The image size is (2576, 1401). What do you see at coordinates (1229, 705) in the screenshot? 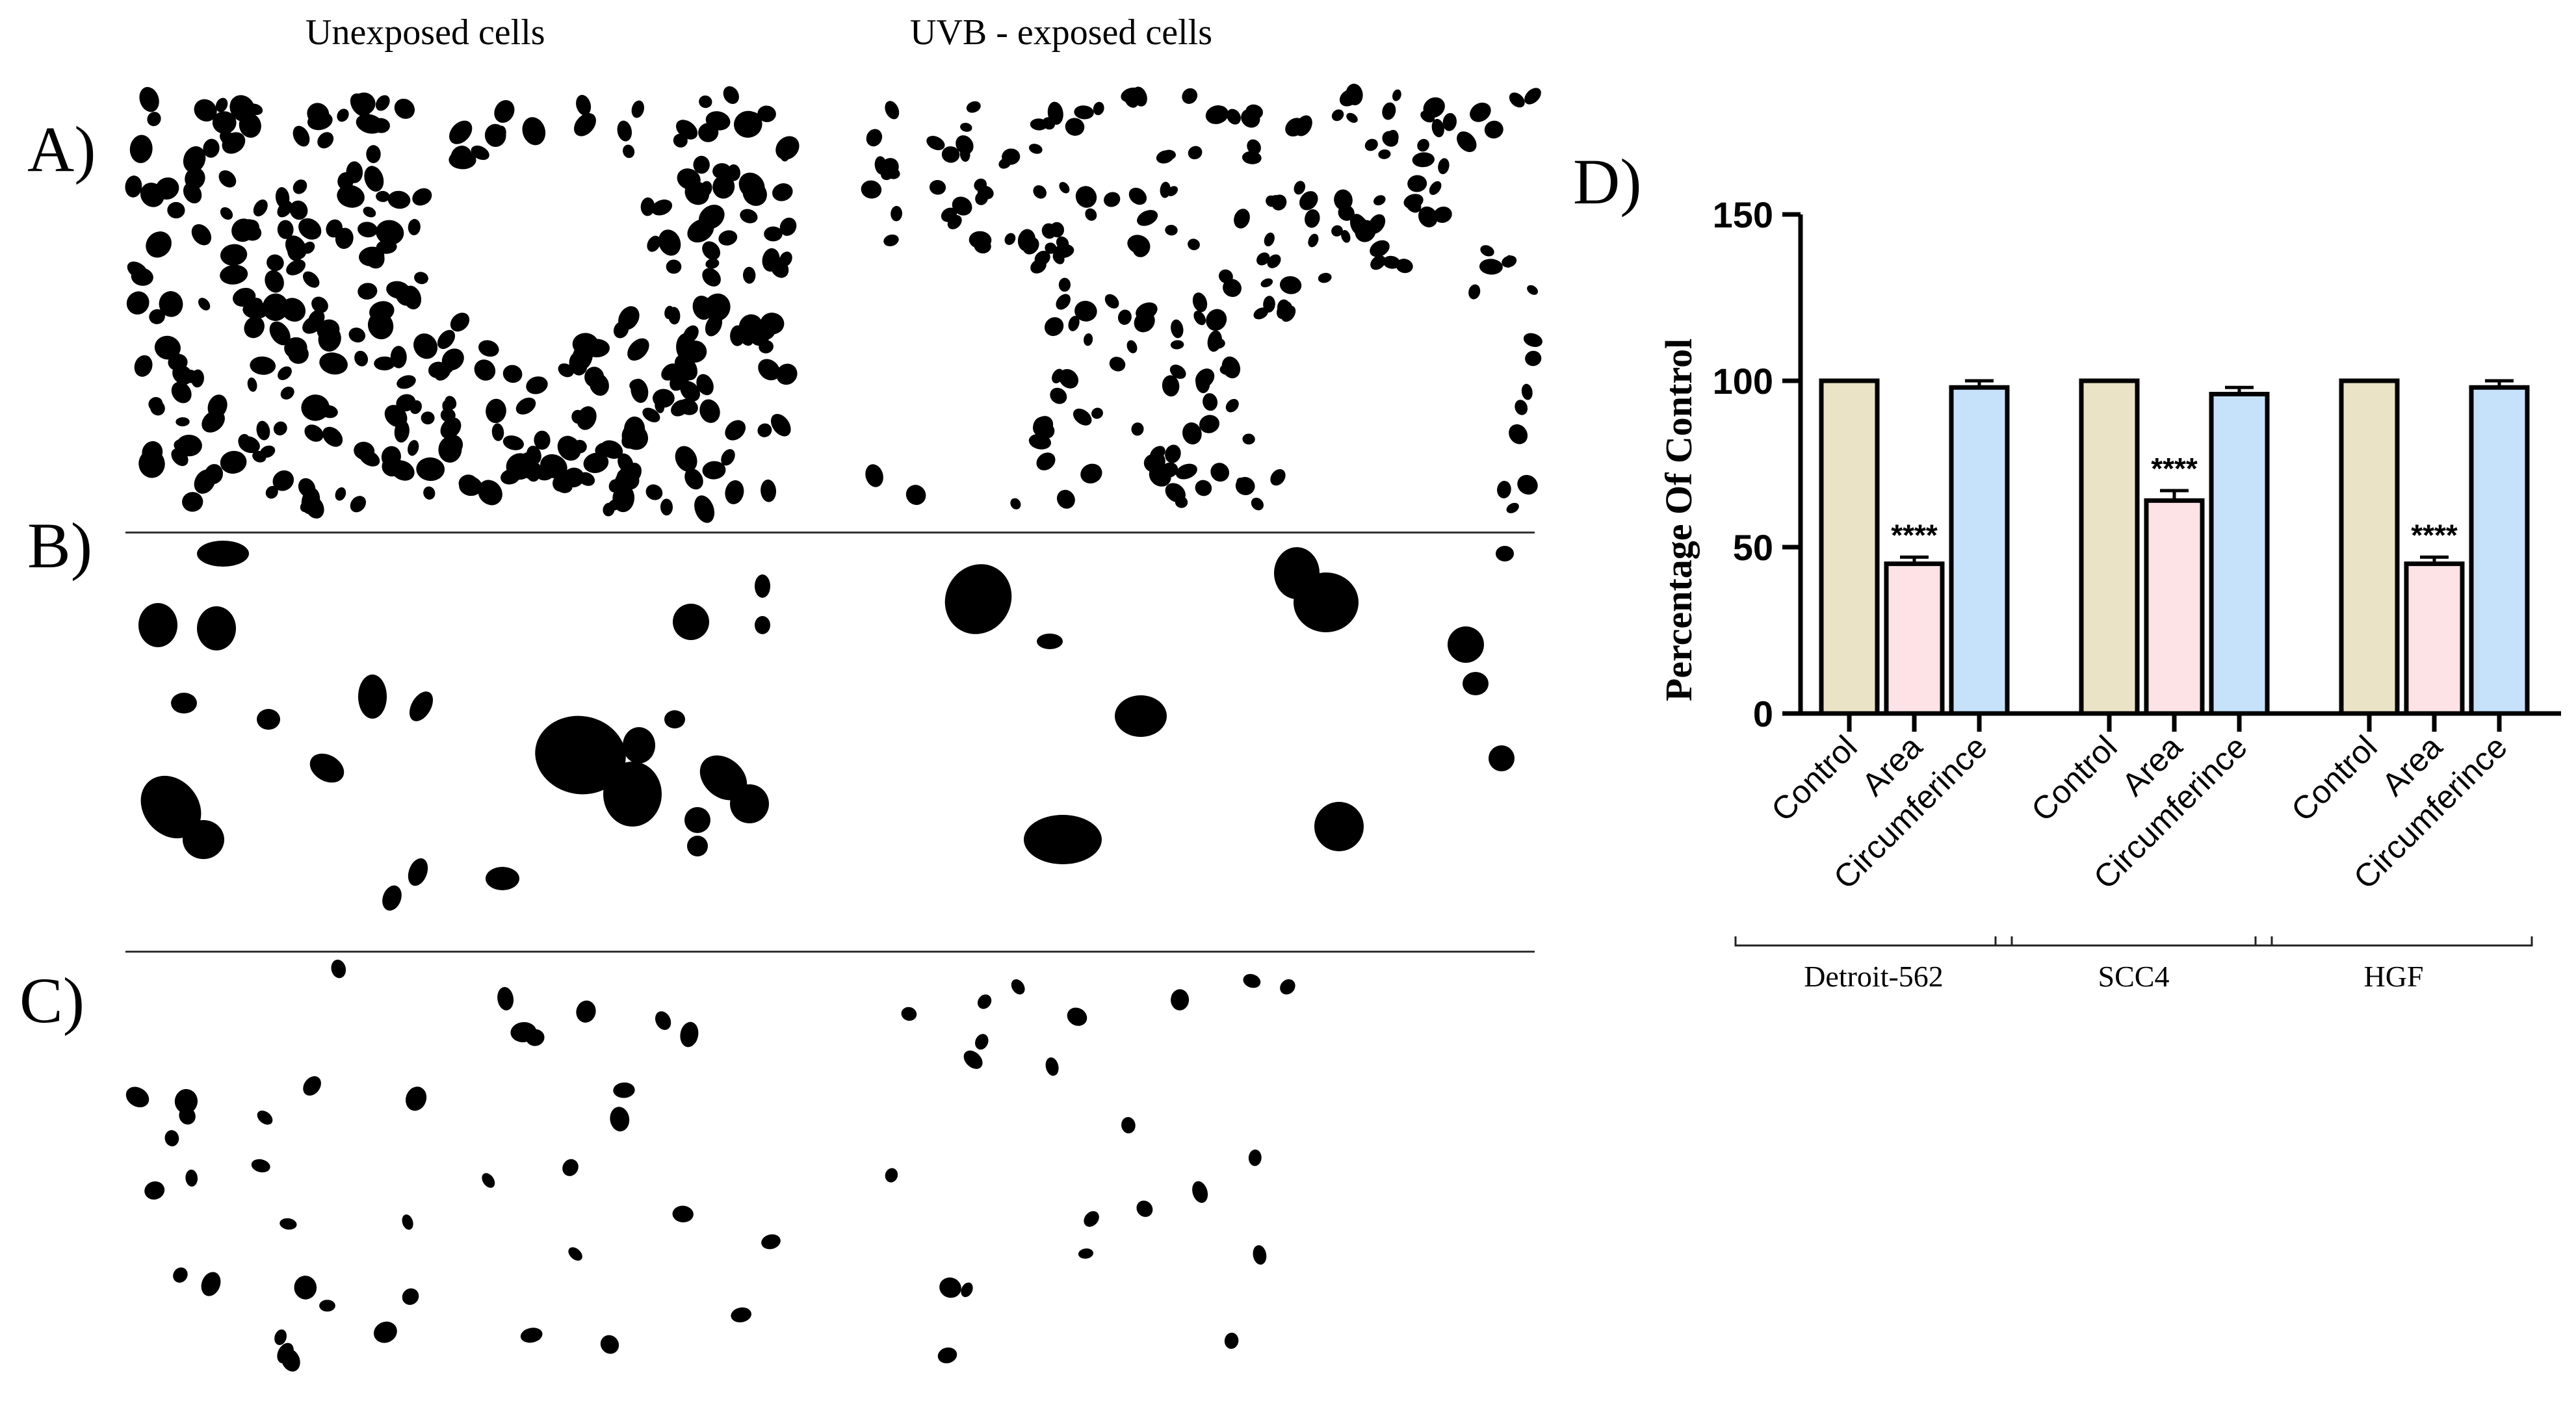
I see `micrograph-b-uvb-exposed` at bounding box center [1229, 705].